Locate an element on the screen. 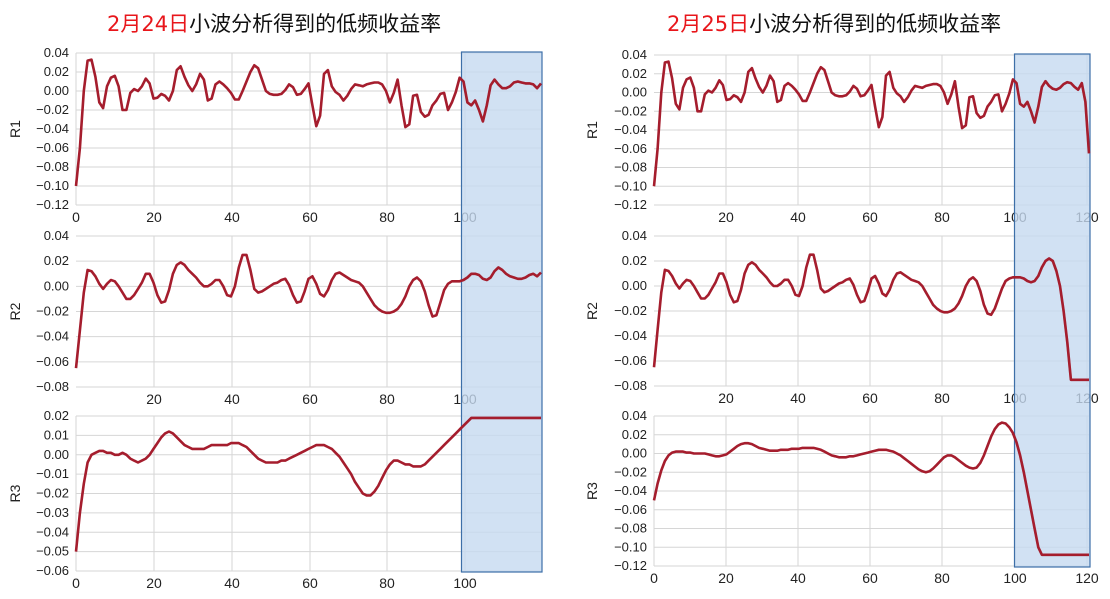 The width and height of the screenshot is (1110, 599). x-tick-label: 120 is located at coordinates (1087, 578).